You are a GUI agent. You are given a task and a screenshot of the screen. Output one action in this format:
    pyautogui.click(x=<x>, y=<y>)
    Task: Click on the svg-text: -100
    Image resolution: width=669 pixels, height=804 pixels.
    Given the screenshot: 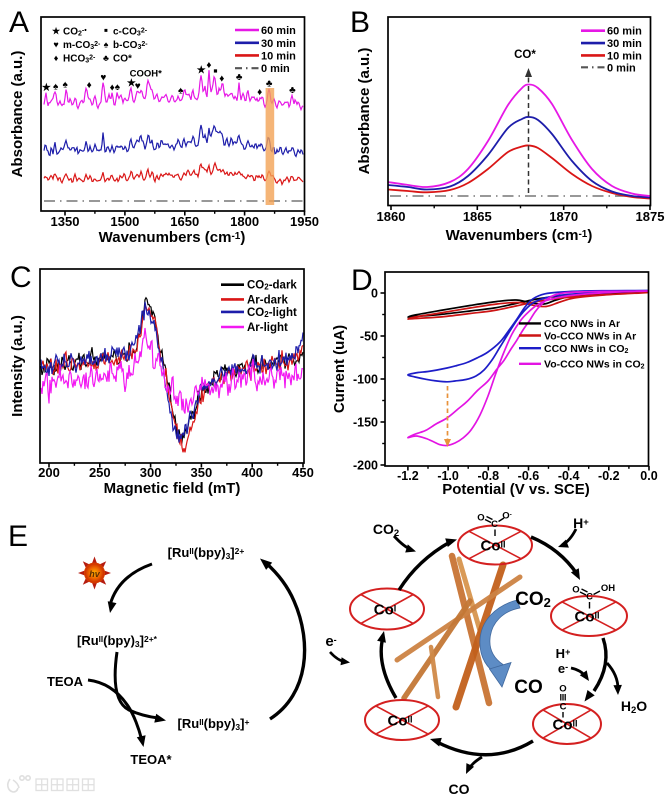 What is the action you would take?
    pyautogui.click(x=365, y=380)
    